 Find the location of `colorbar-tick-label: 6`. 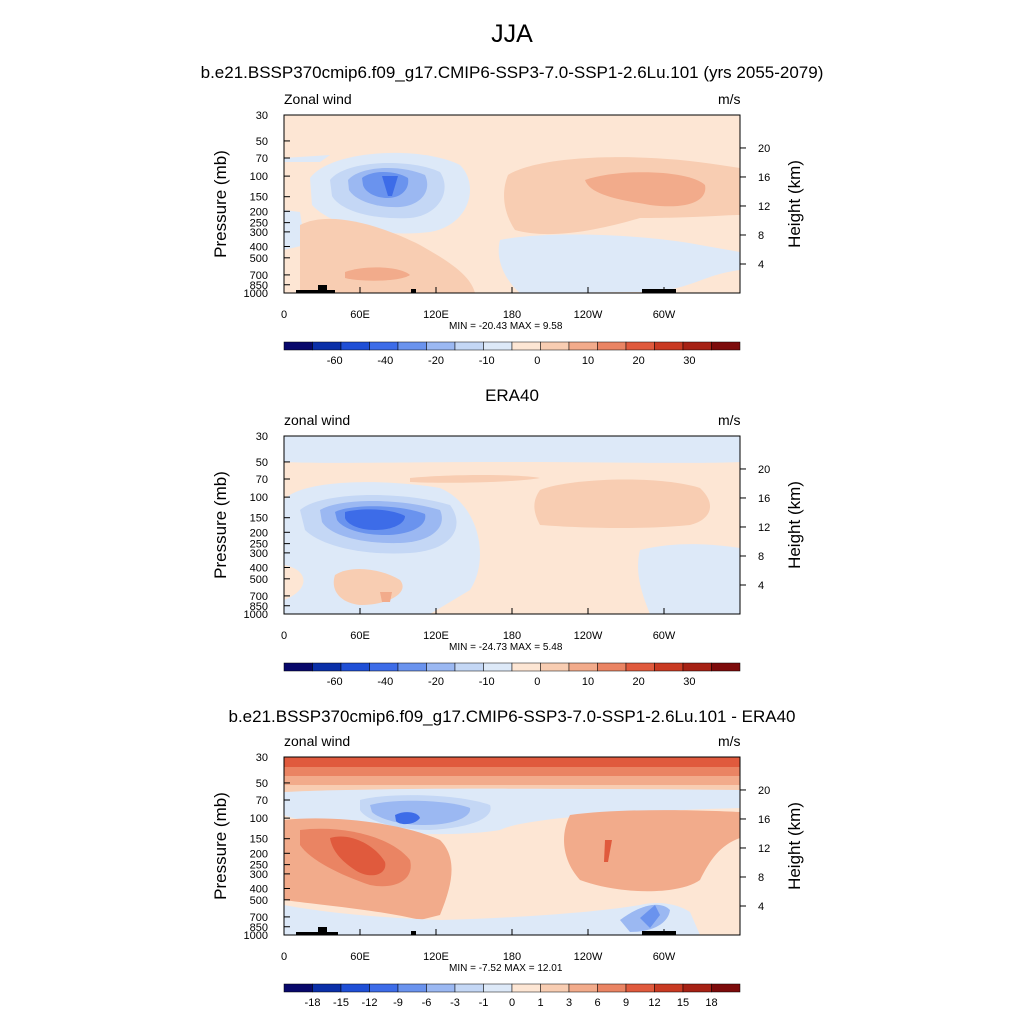

colorbar-tick-label: 6 is located at coordinates (597, 1003).